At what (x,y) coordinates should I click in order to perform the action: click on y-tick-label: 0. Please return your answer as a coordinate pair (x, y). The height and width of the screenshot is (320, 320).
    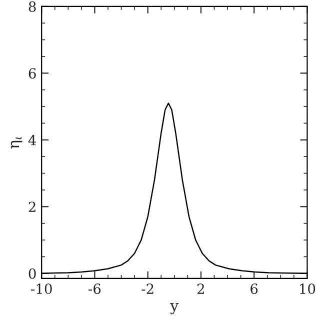
    Looking at the image, I should click on (32, 273).